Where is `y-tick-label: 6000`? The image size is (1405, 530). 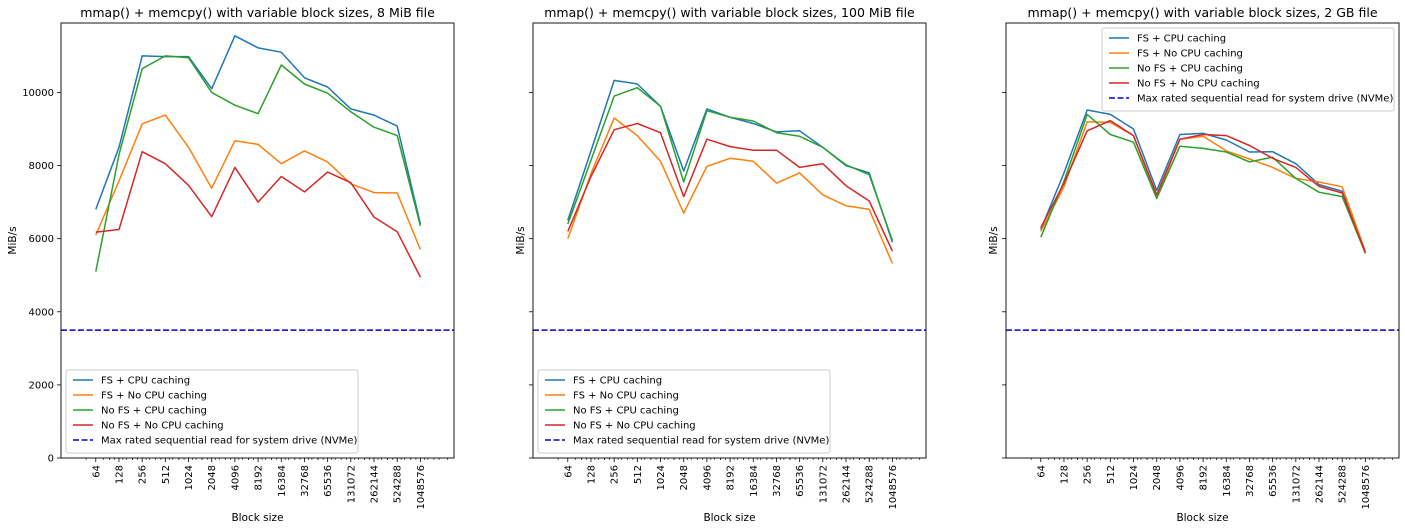 y-tick-label: 6000 is located at coordinates (41, 239).